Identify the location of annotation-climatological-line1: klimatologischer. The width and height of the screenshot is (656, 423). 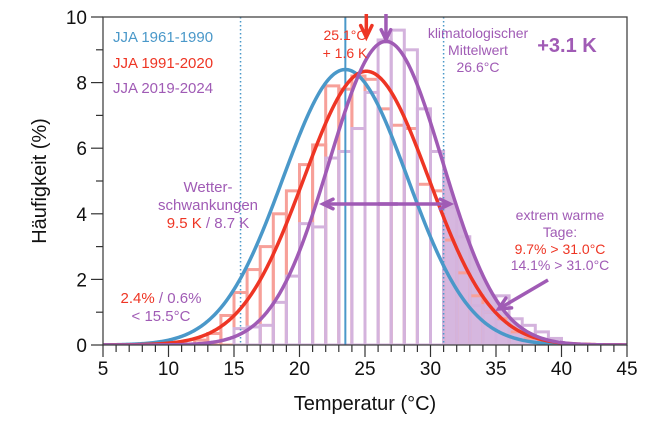
(478, 33).